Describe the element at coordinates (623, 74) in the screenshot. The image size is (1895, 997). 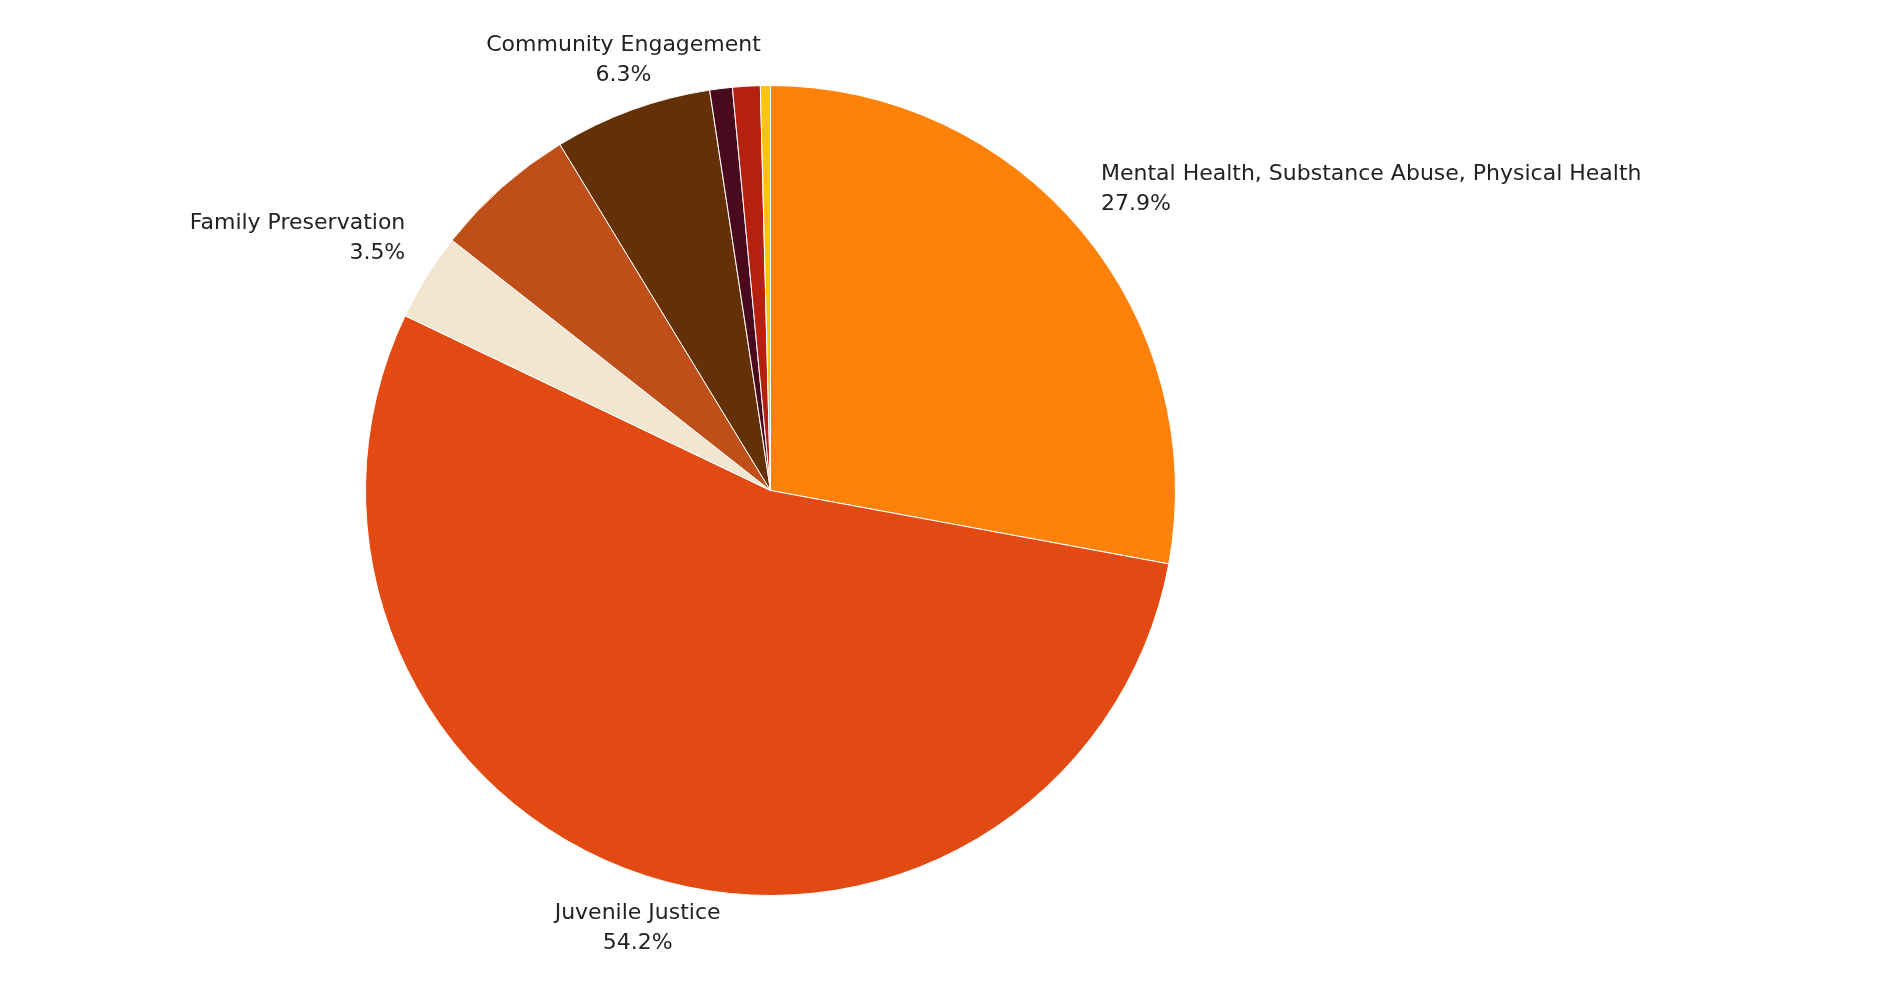
I see `data-label: 6.3%` at that location.